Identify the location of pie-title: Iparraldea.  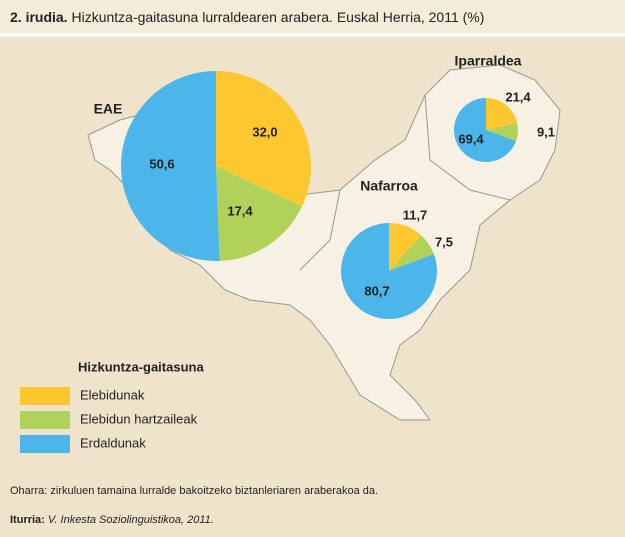
(488, 61).